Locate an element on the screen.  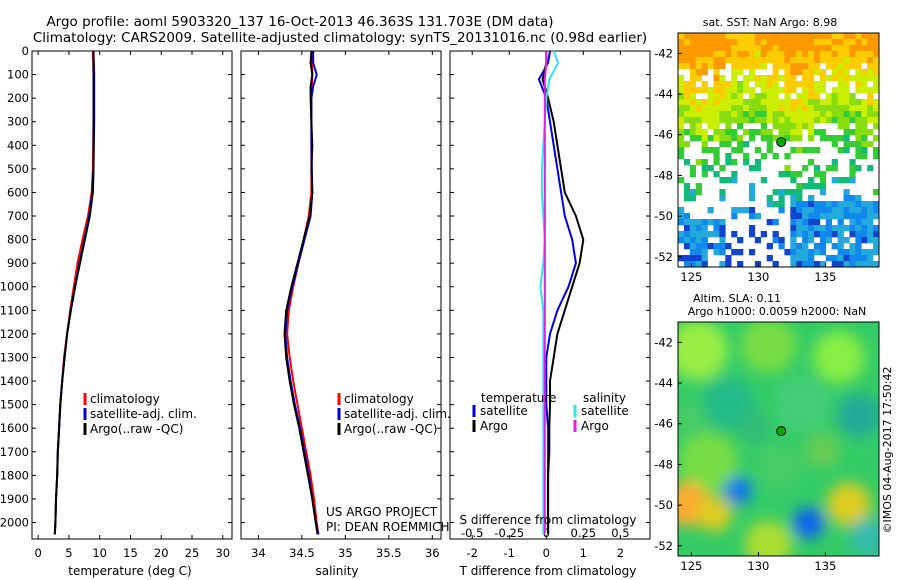
lat-tick-label: -46 is located at coordinates (663, 135).